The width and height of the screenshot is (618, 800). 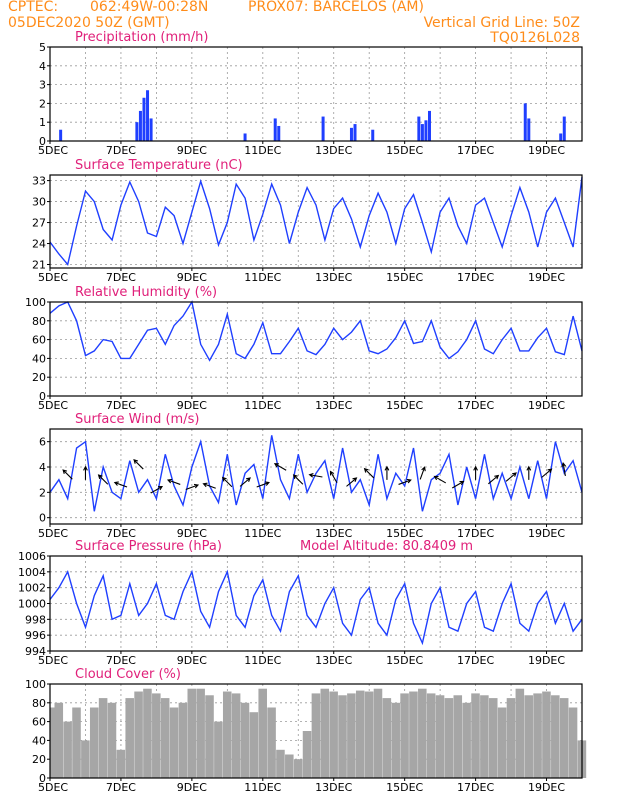 What do you see at coordinates (404, 787) in the screenshot?
I see `cloud-x-tick-label: 15DEC` at bounding box center [404, 787].